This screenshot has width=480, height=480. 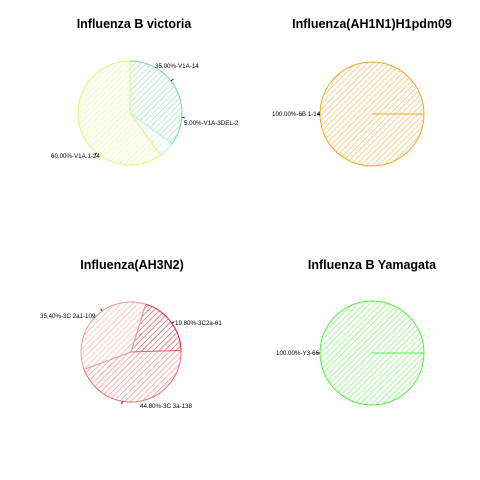 What do you see at coordinates (372, 24) in the screenshot?
I see `chart-title: Influenza(AH1N1)H1pdm09` at bounding box center [372, 24].